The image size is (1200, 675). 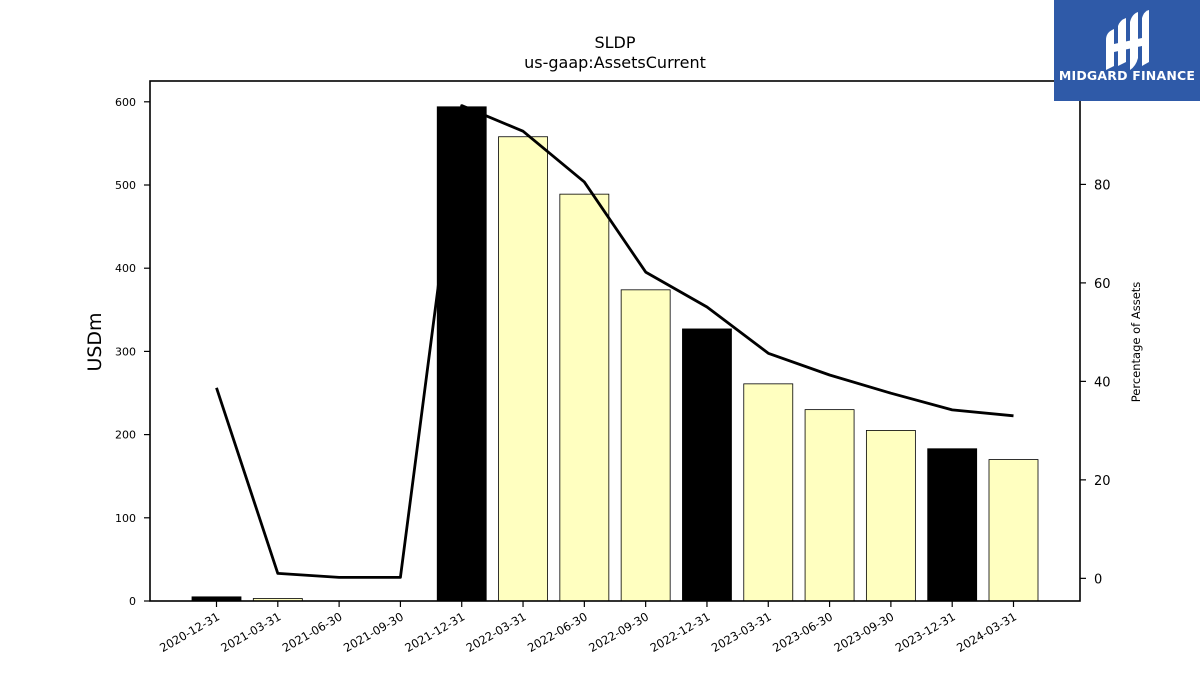 What do you see at coordinates (125, 268) in the screenshot?
I see `y-tick-label: 400` at bounding box center [125, 268].